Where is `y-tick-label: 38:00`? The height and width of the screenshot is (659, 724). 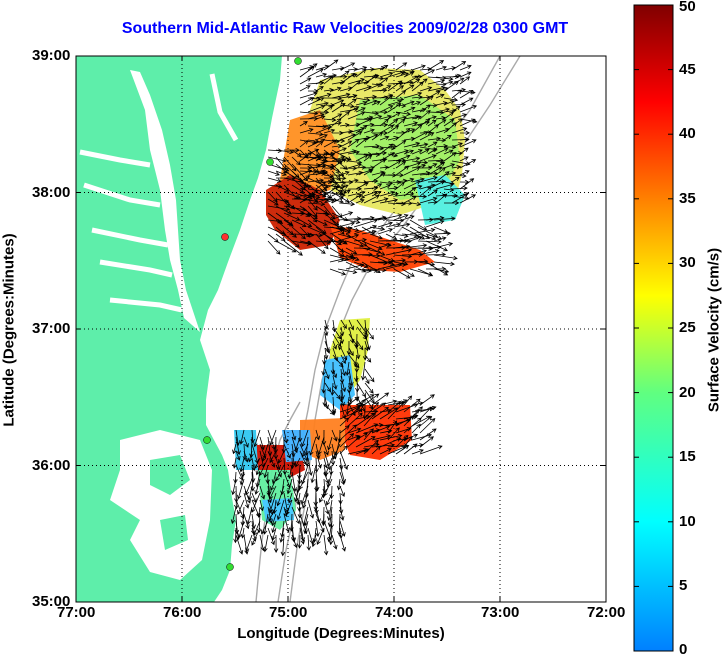
y-tick-label: 38:00 is located at coordinates (51, 192).